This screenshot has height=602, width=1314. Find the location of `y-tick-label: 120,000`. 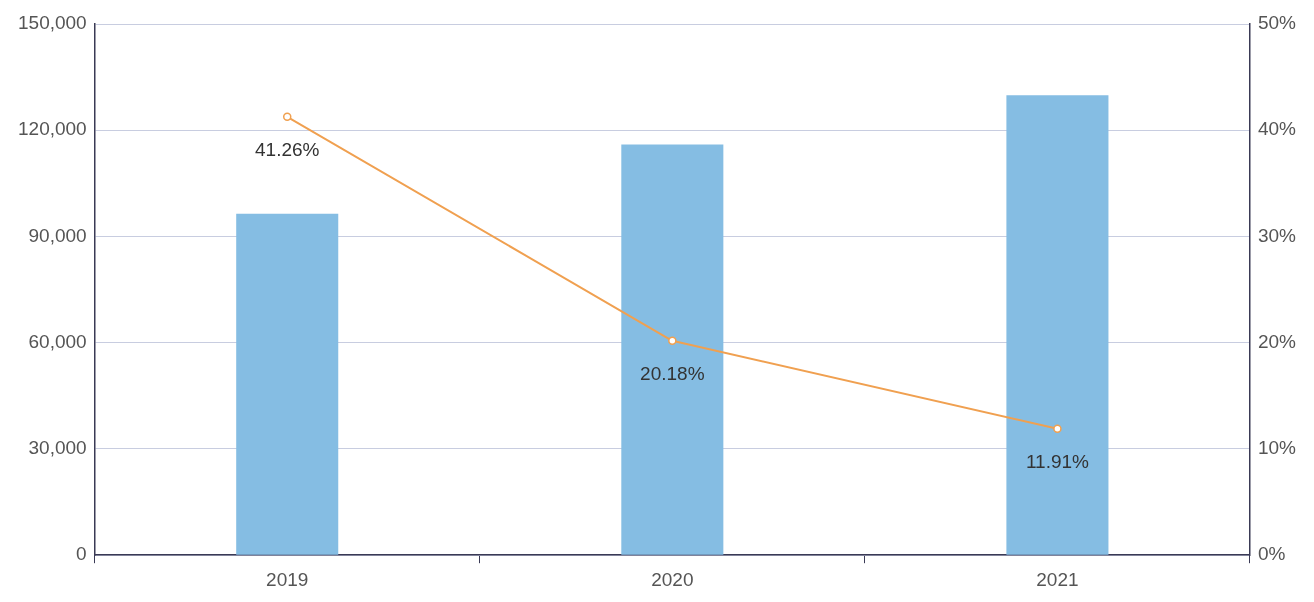

y-tick-label: 120,000 is located at coordinates (52, 129).